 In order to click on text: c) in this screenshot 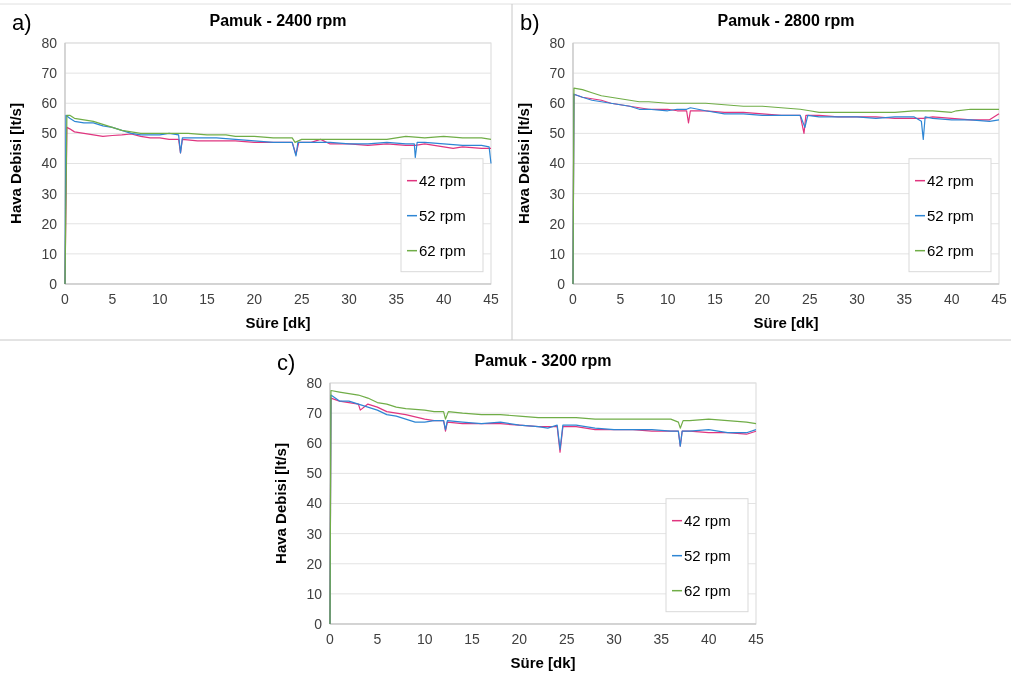, I will do `click(286, 362)`.